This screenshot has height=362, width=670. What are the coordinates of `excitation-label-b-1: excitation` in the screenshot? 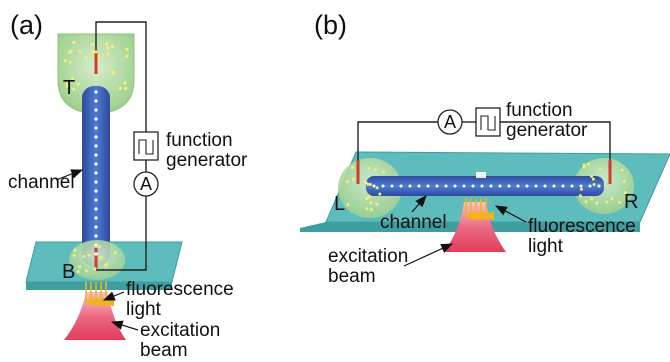 It's located at (368, 256).